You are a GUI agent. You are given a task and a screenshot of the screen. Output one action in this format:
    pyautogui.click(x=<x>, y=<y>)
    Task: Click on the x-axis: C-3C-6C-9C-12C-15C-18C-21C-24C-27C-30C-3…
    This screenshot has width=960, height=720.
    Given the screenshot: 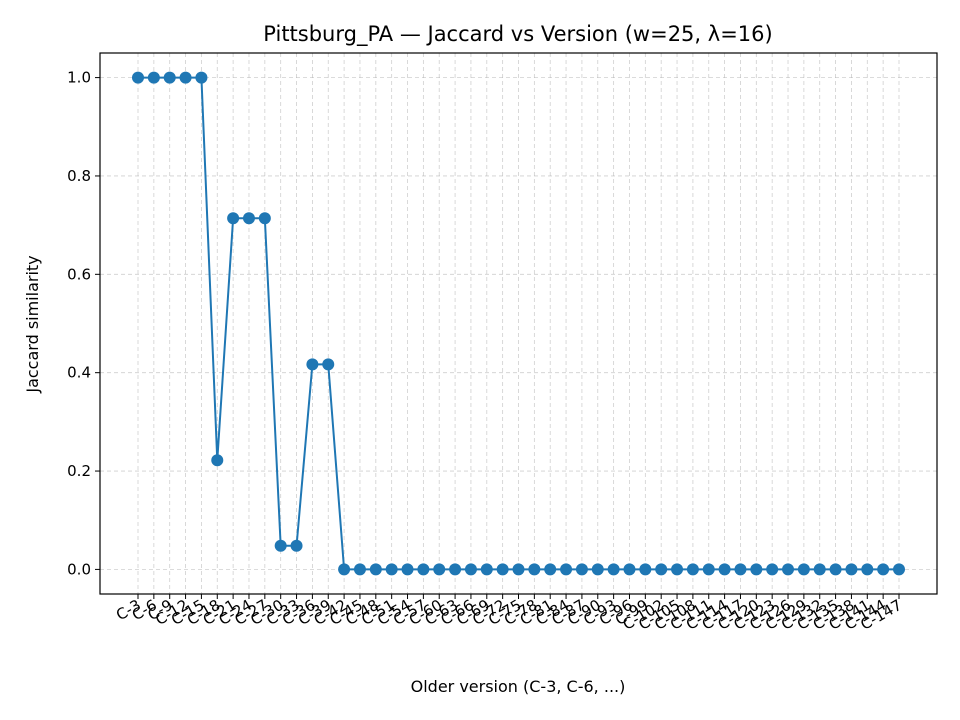 What is the action you would take?
    pyautogui.click(x=509, y=614)
    